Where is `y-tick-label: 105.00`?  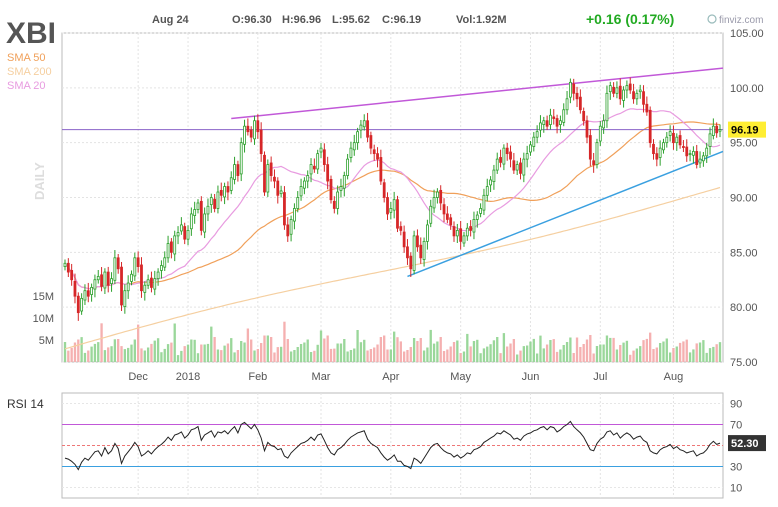
y-tick-label: 105.00 is located at coordinates (747, 34).